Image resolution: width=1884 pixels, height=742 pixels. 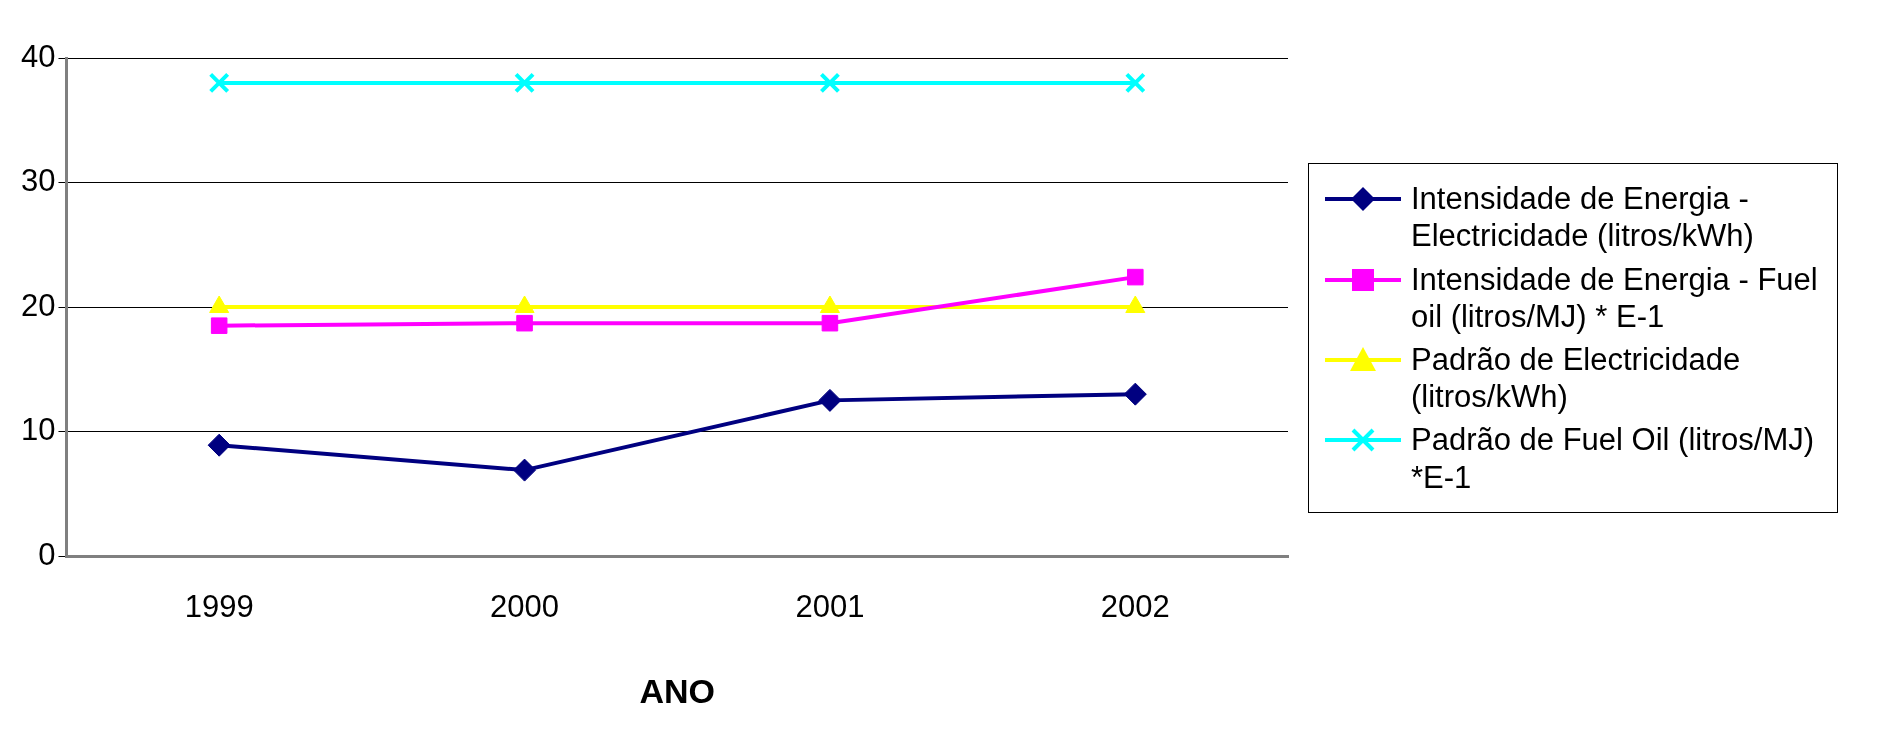 What do you see at coordinates (38, 305) in the screenshot?
I see `y-tick-label: 20` at bounding box center [38, 305].